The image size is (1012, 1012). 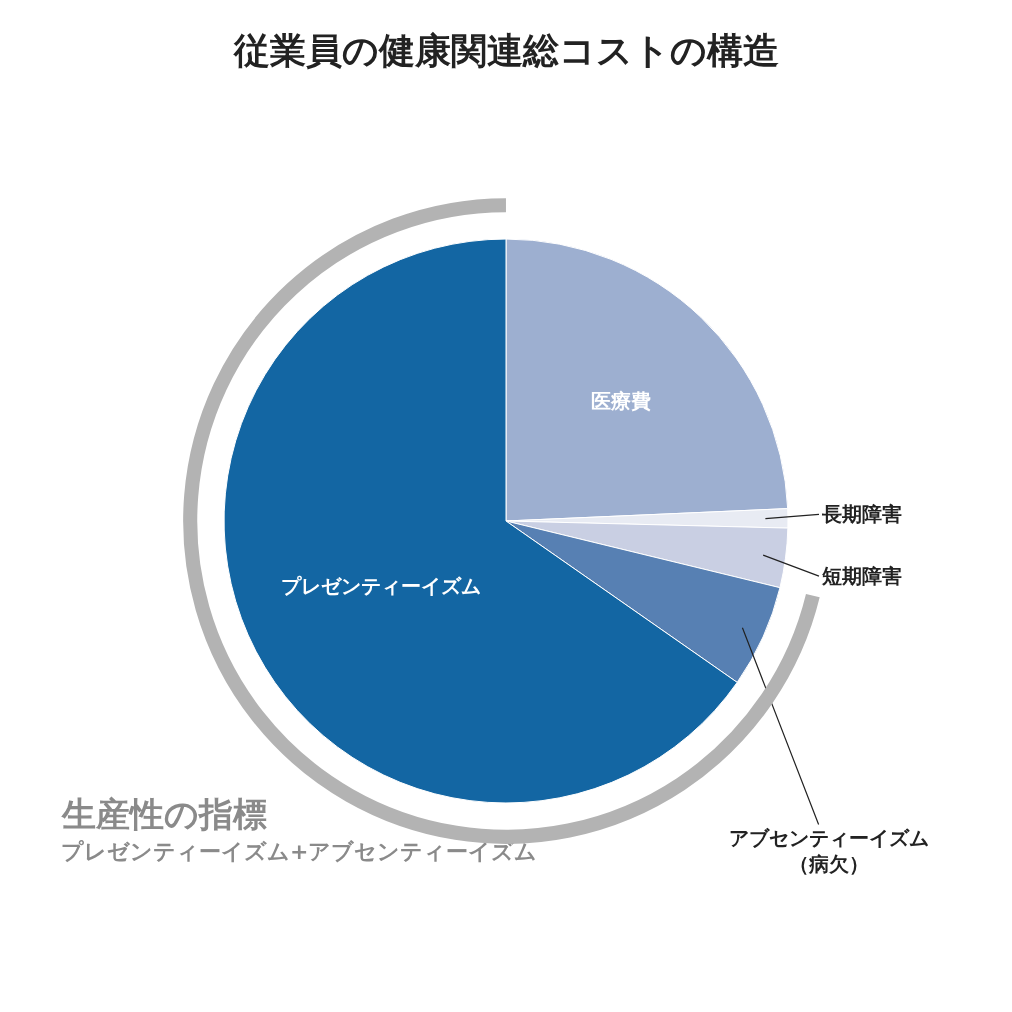 What do you see at coordinates (299, 851) in the screenshot?
I see `text: プレゼンティーイズム+アブセンティーイズム` at bounding box center [299, 851].